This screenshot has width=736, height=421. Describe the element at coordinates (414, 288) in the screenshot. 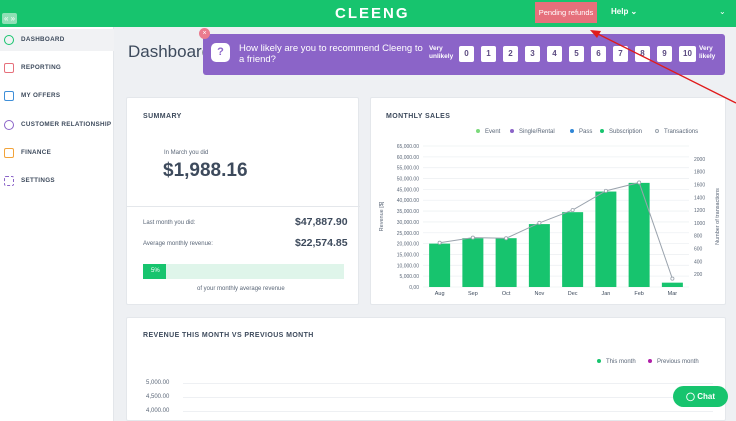

I see `y-tick-label: 0,00` at that location.